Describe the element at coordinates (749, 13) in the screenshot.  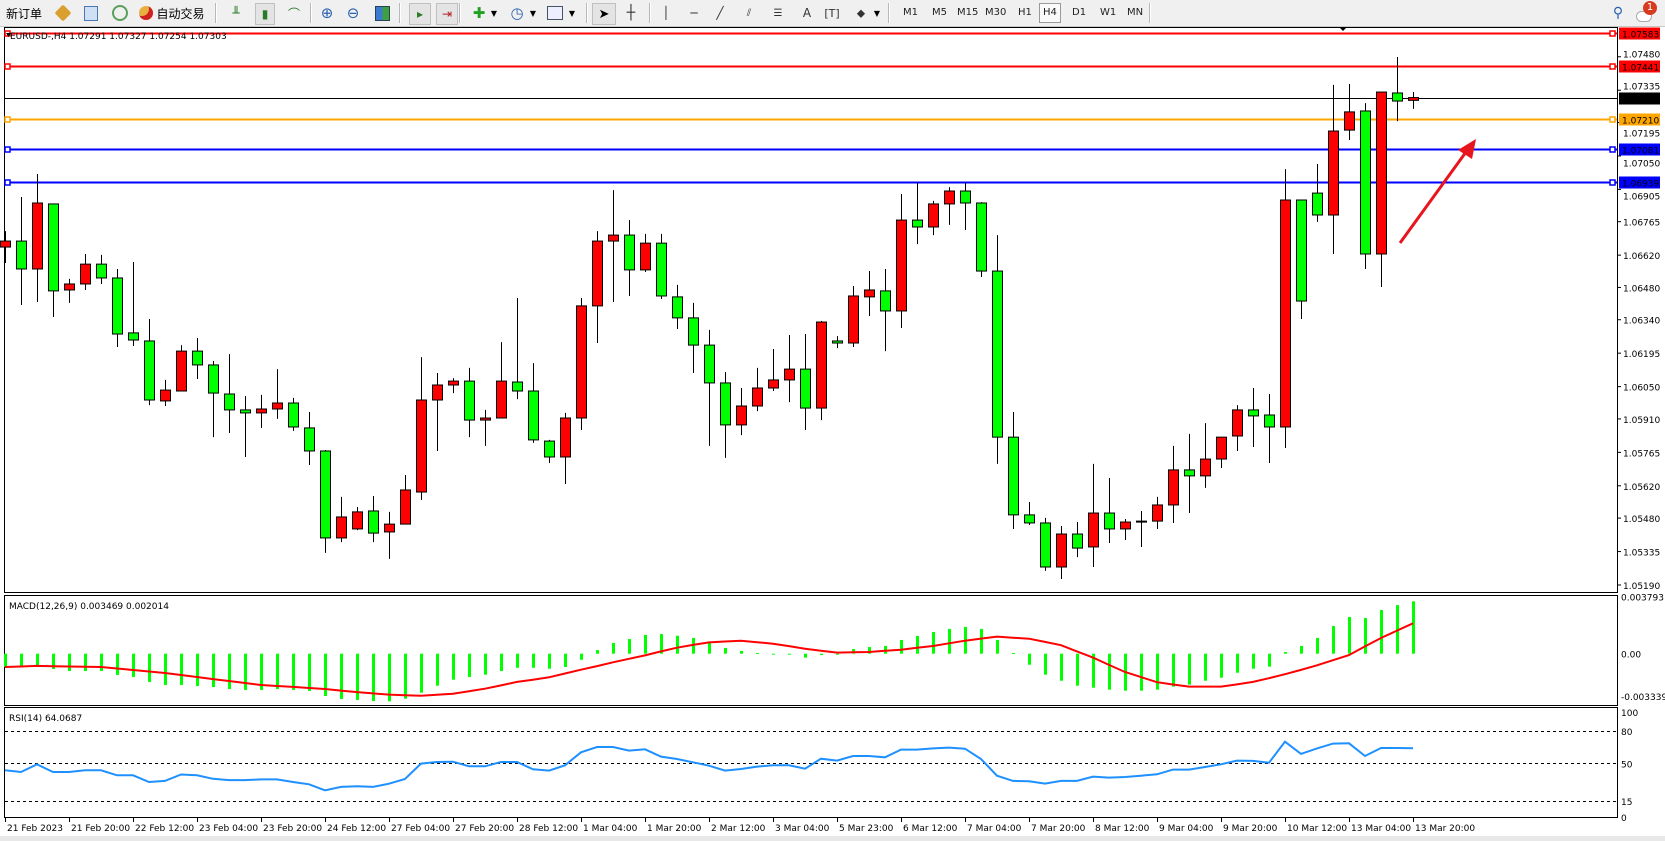
I see `equidistant-channel-icon: ⫽` at that location.